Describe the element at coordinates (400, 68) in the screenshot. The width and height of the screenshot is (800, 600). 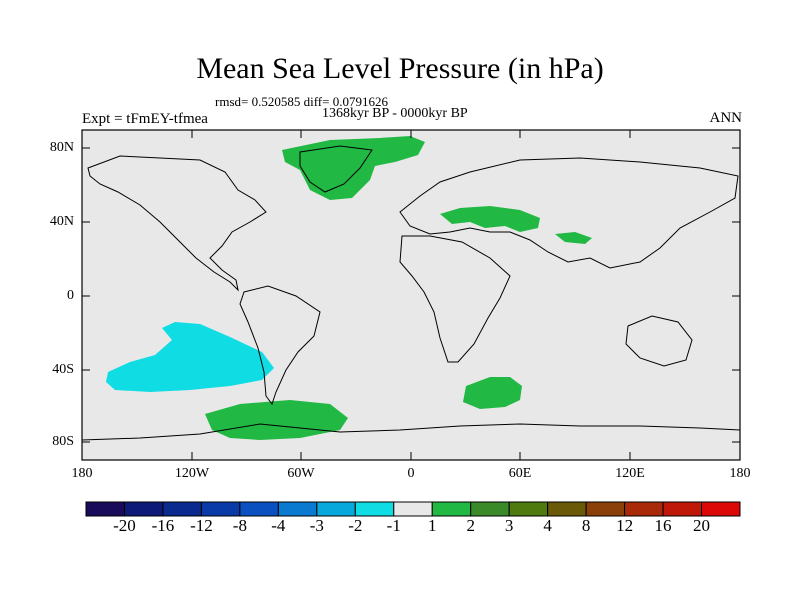
I see `plot-title: Mean Sea Level Pressure (in hPa)` at that location.